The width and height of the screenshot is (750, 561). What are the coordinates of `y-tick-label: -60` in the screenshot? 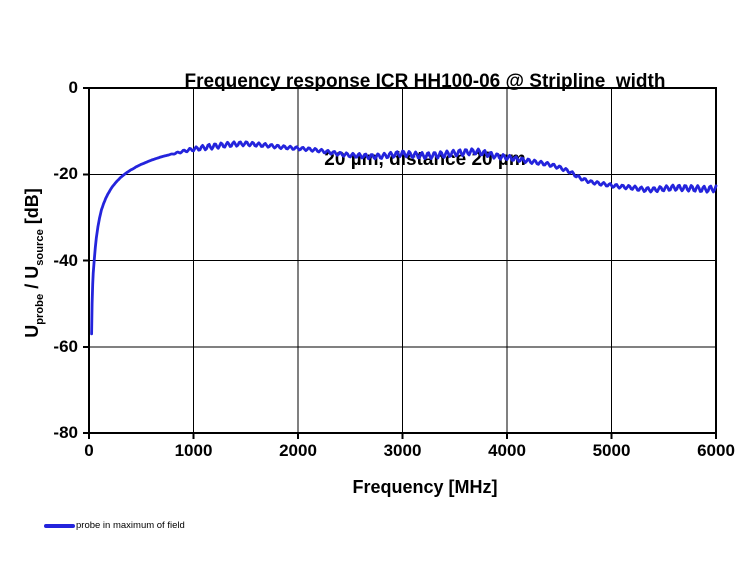 It's located at (65, 346).